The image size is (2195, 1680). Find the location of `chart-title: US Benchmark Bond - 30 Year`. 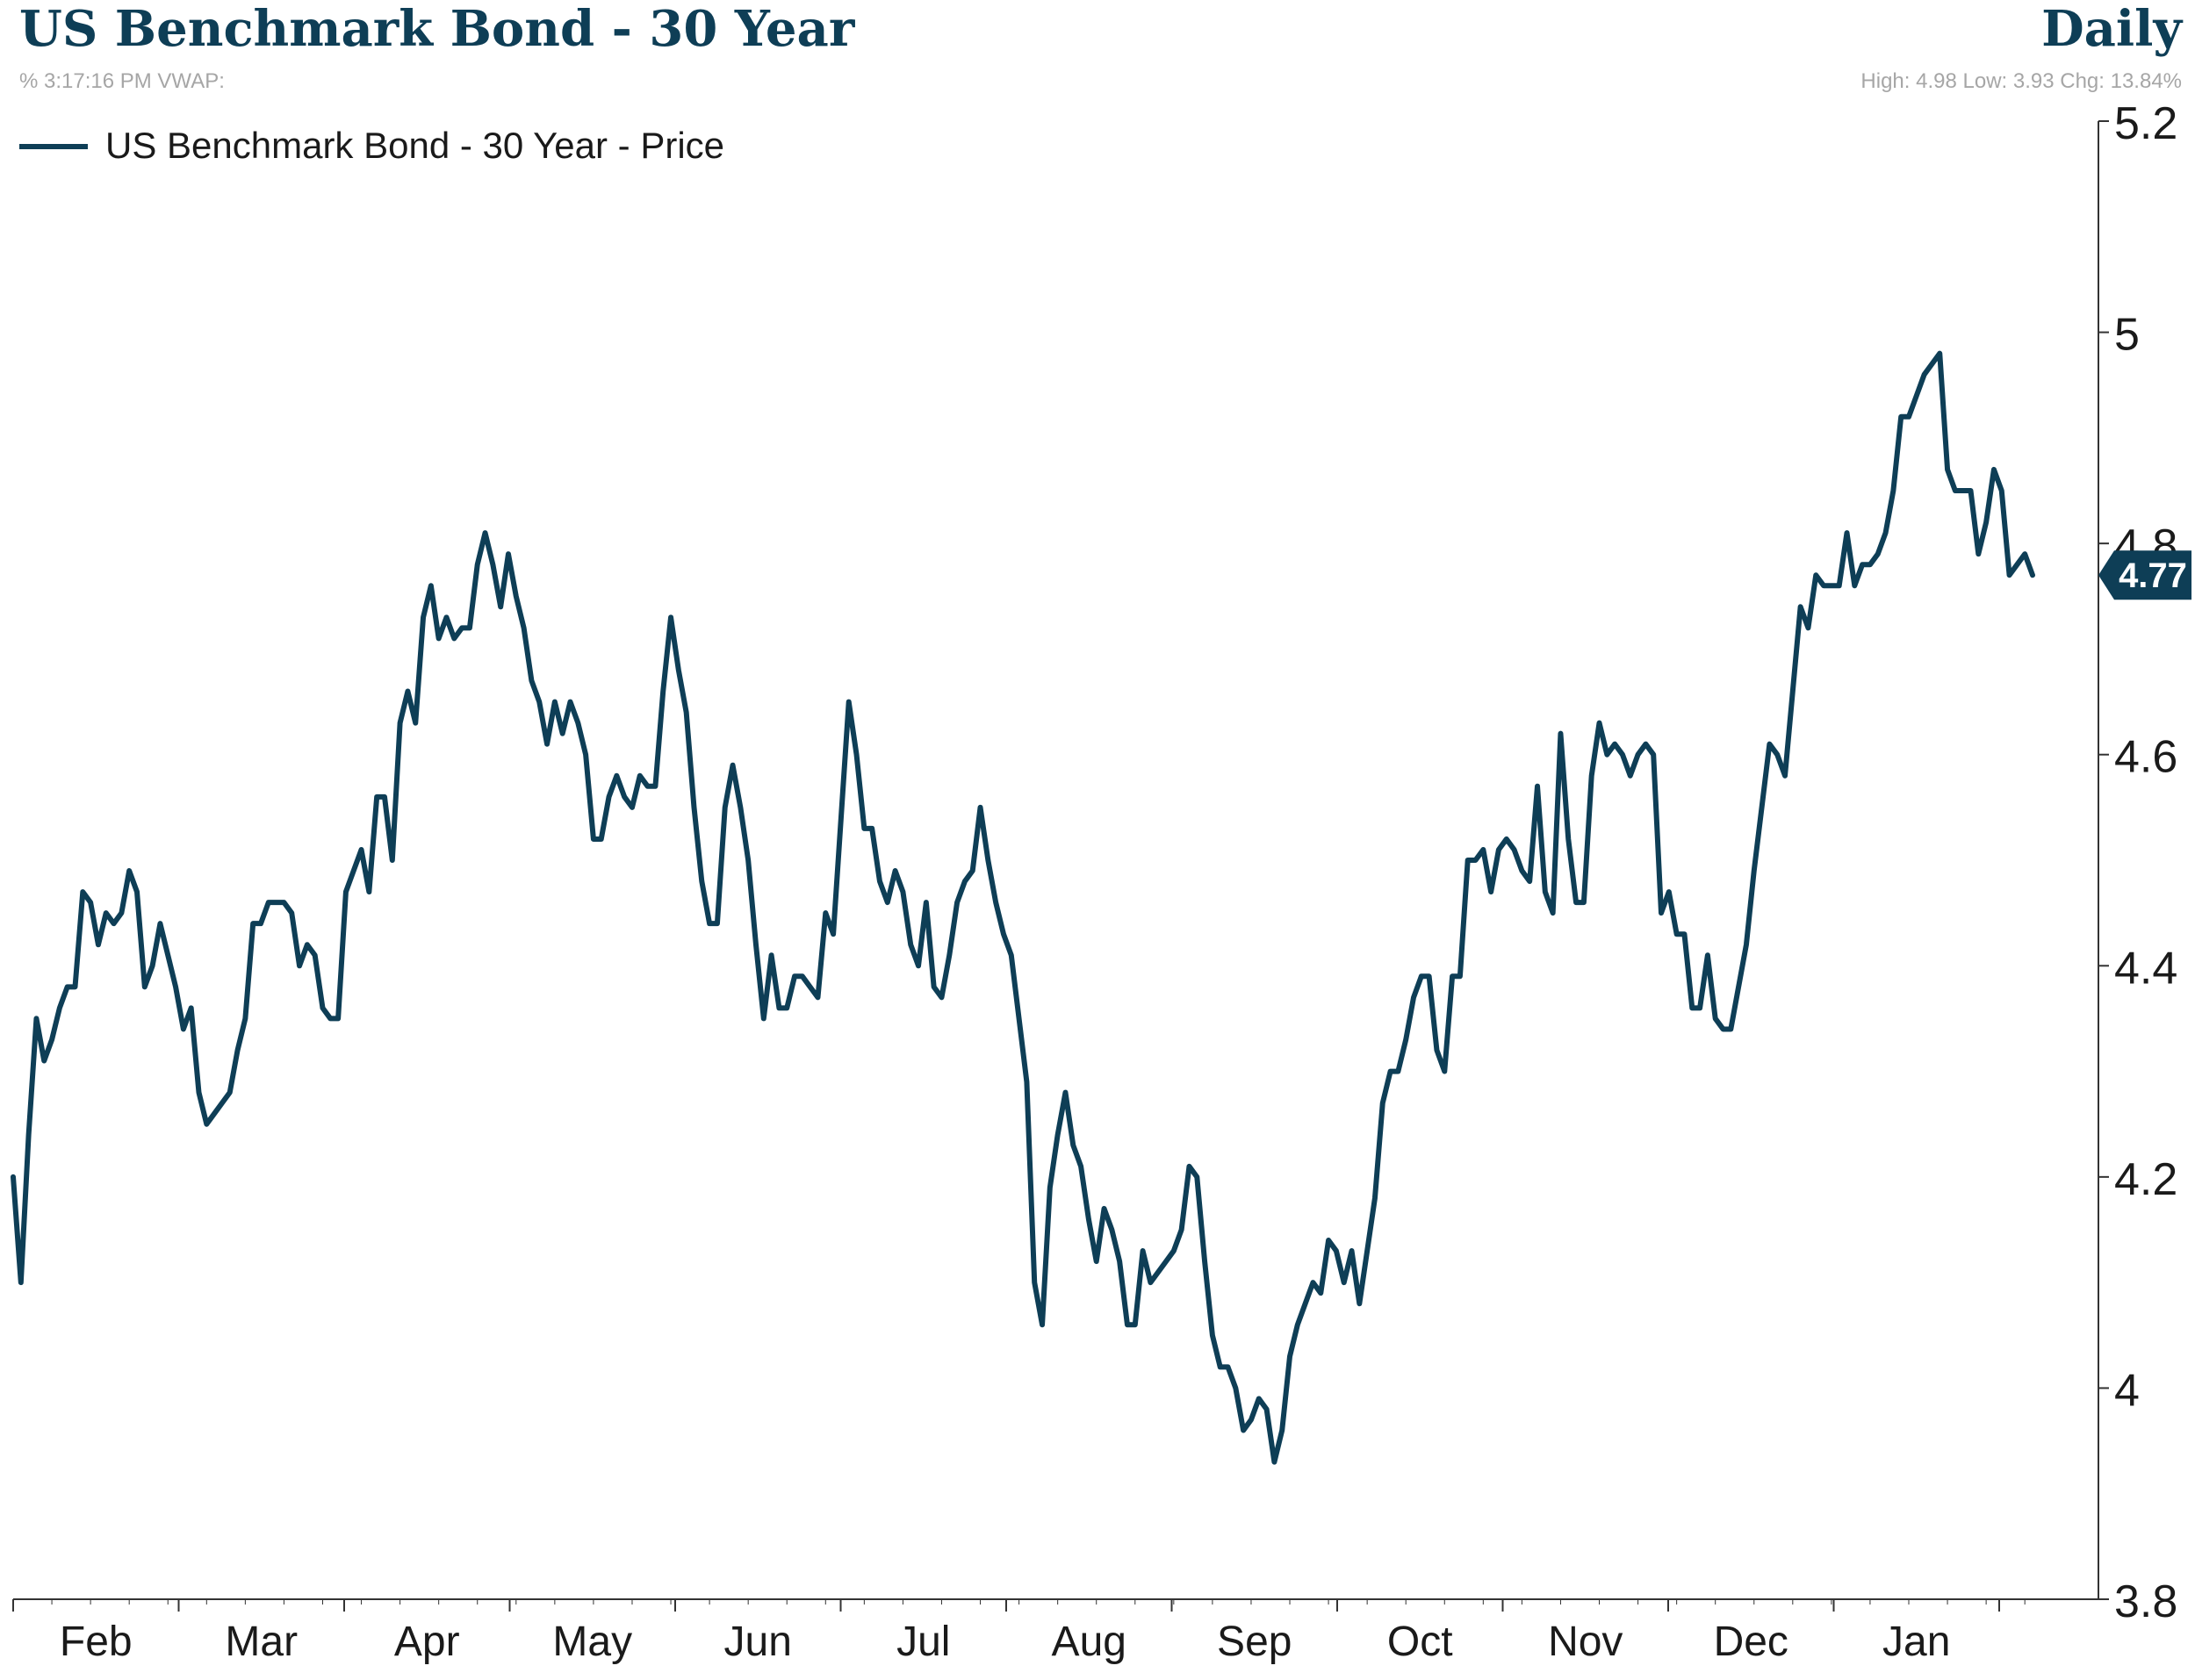

chart-title: US Benchmark Bond - 30 Year is located at coordinates (437, 29).